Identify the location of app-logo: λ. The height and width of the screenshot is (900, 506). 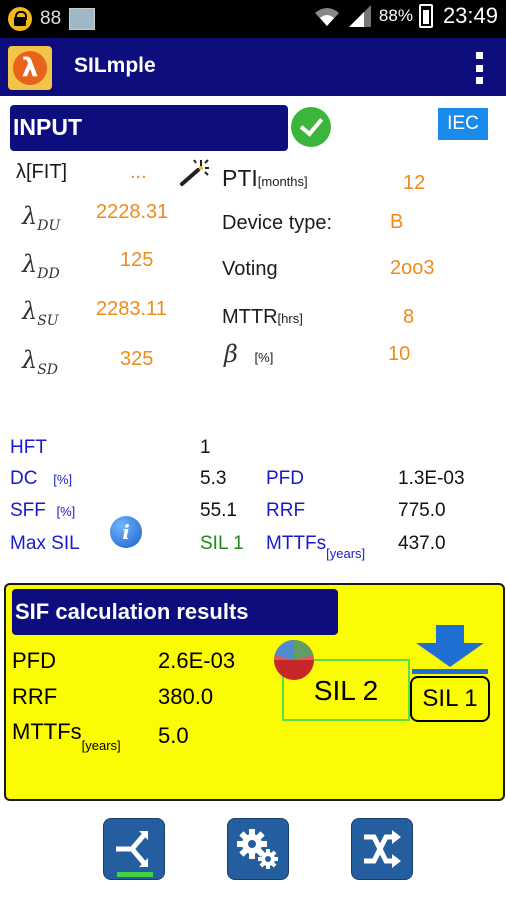
(30, 68).